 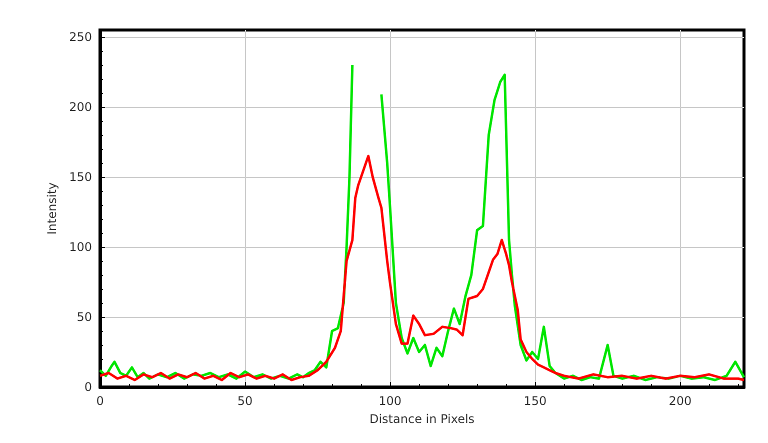 I want to click on y-tick-label: 150, so click(x=80, y=177).